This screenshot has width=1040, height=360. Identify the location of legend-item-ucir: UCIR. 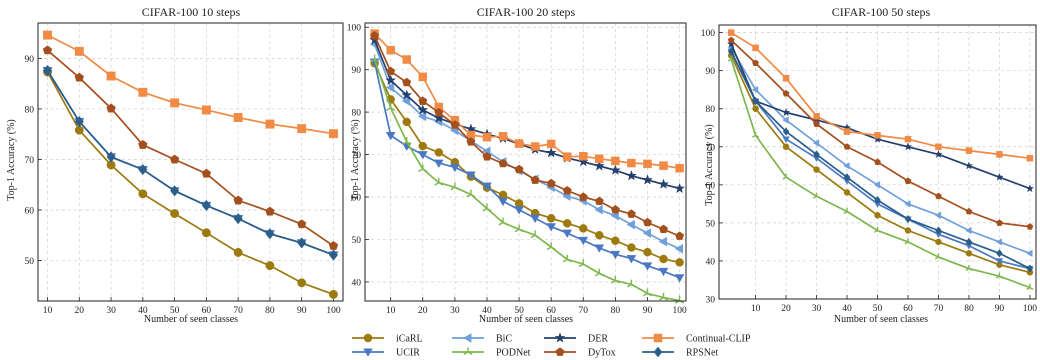
(386, 353).